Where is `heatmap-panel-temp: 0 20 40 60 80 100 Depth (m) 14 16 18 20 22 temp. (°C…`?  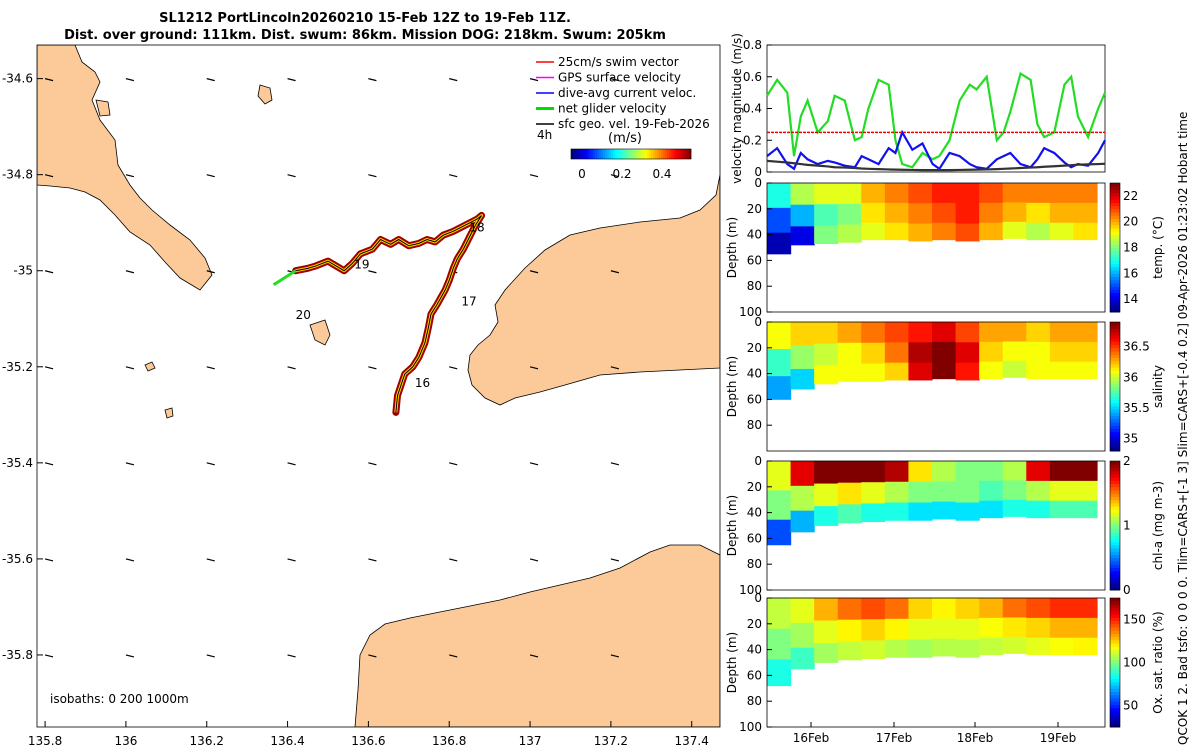 heatmap-panel-temp: 0 20 40 60 80 100 Depth (m) 14 16 18 20 22 temp. (°C… is located at coordinates (945, 247).